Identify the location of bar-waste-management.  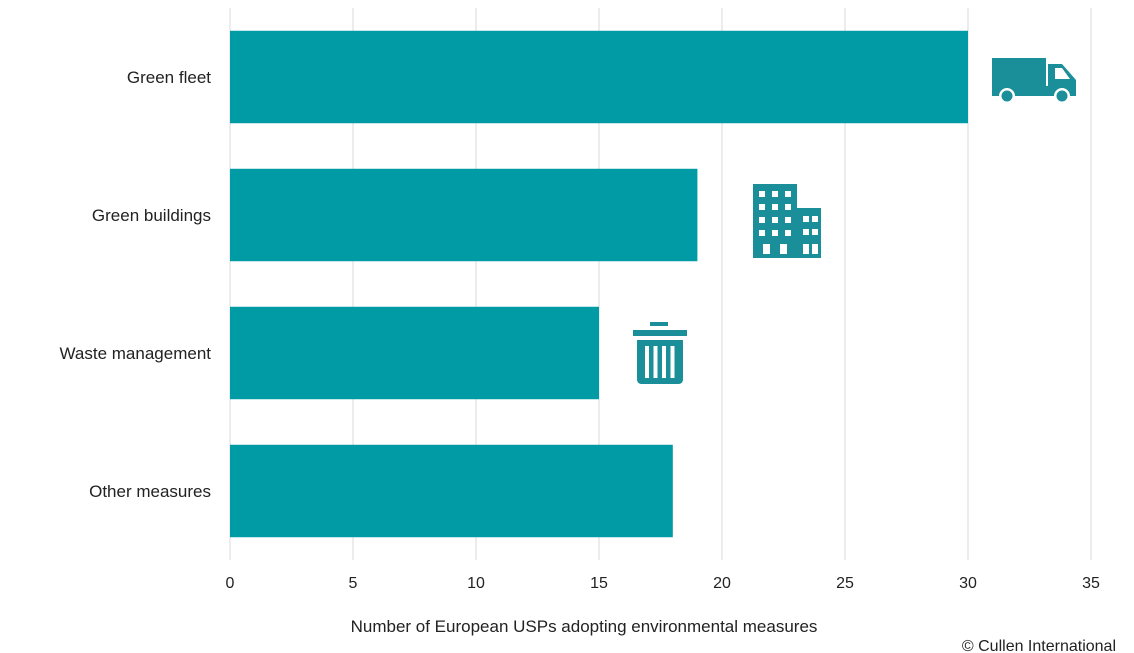
(414, 353).